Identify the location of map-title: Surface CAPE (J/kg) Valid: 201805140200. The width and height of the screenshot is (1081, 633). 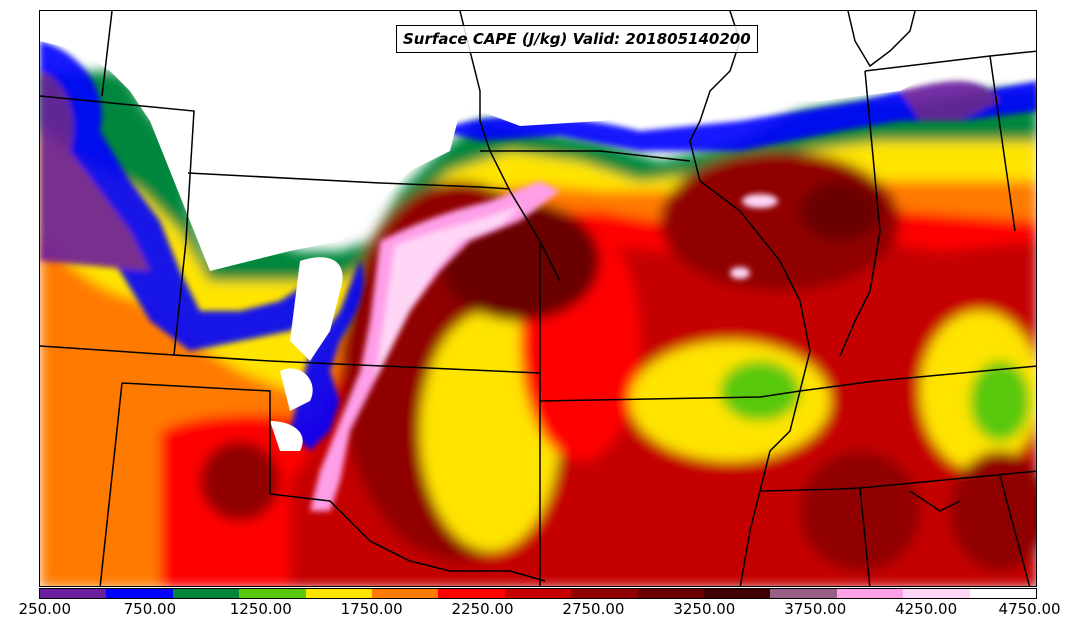
(577, 39).